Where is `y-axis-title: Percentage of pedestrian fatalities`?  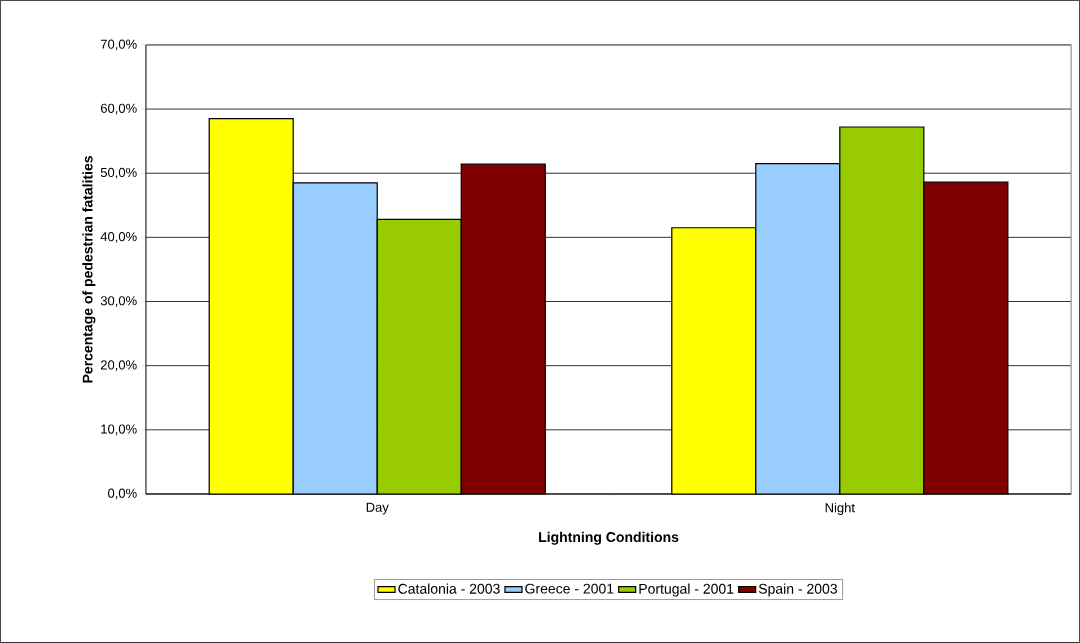
y-axis-title: Percentage of pedestrian fatalities is located at coordinates (89, 269).